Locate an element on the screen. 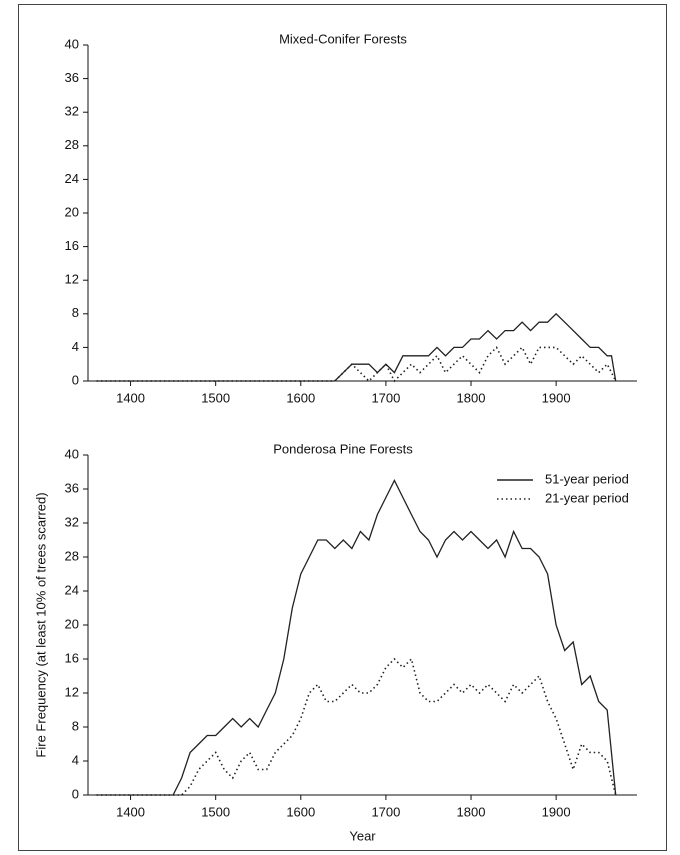 The height and width of the screenshot is (855, 680). x-axis-label: Year is located at coordinates (362, 835).